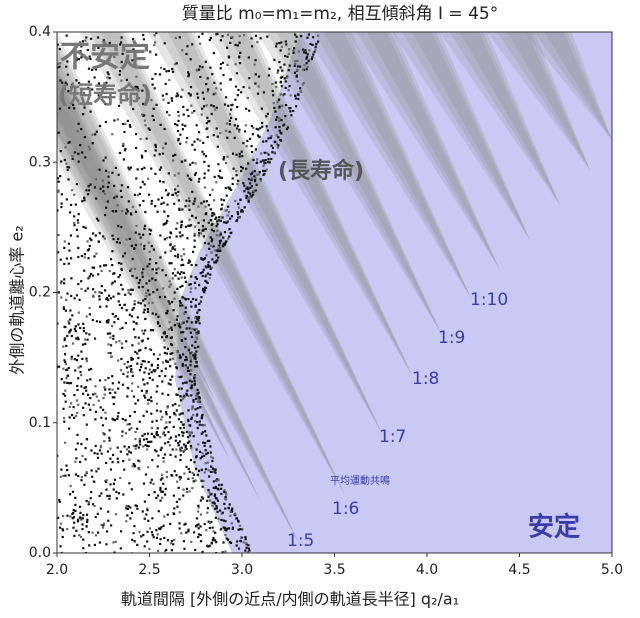 The image size is (640, 618). What do you see at coordinates (40, 553) in the screenshot?
I see `y-tick-label: 0.0` at bounding box center [40, 553].